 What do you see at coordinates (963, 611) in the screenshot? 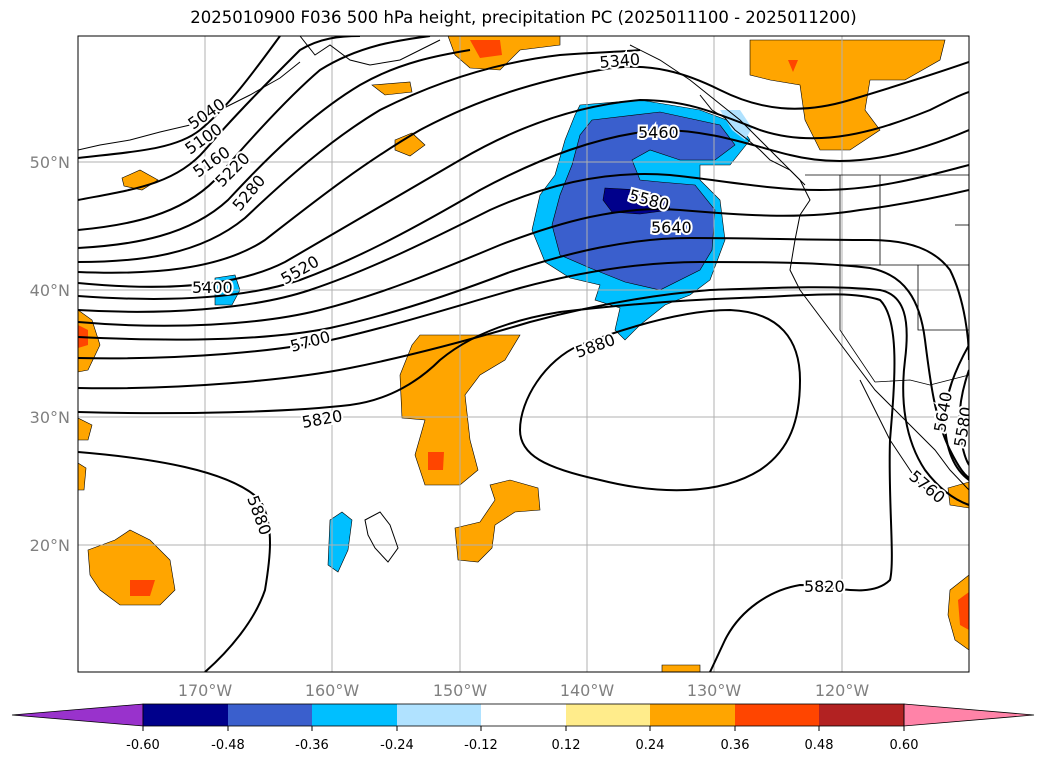
I see `precip-patch-east-core` at bounding box center [963, 611].